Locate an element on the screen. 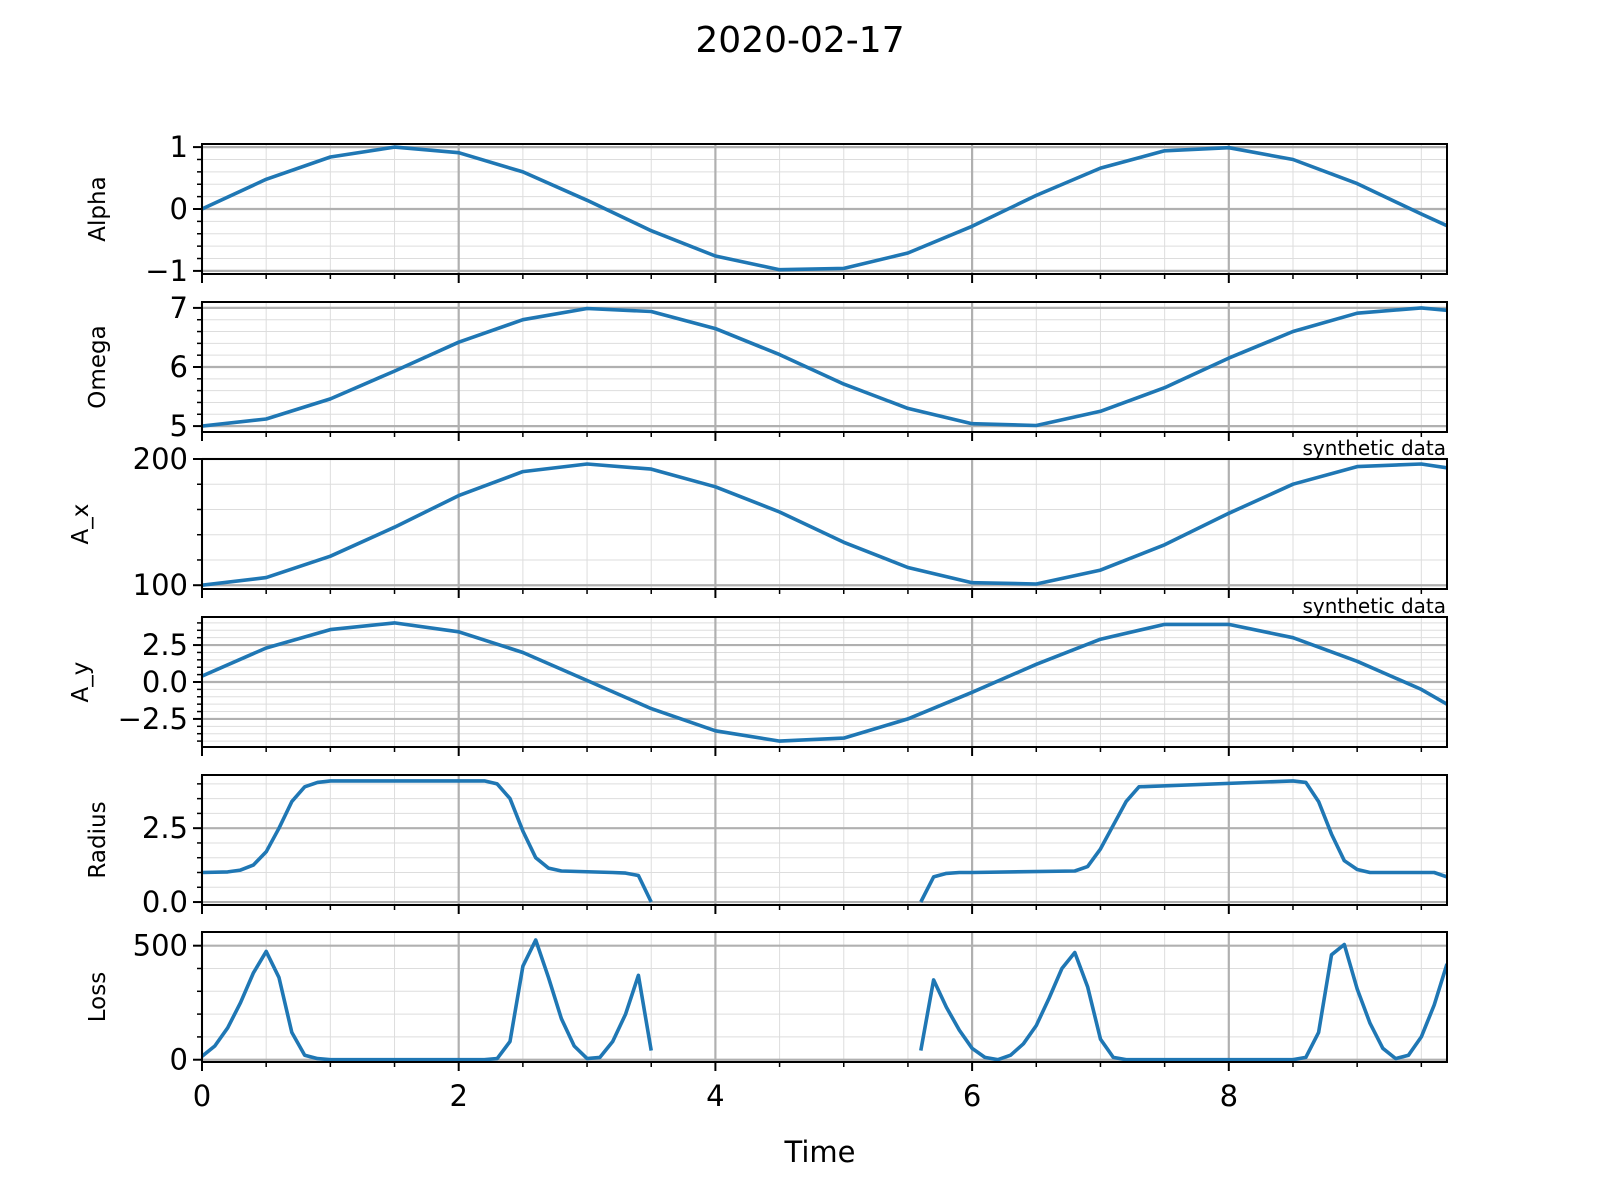  subplot-3: 100 200 A_x synthetic data is located at coordinates (758, 519).